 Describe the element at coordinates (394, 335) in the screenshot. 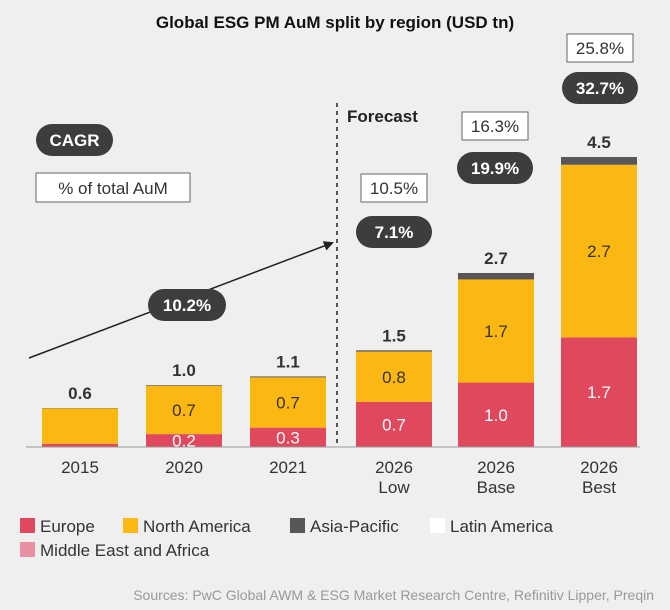

I see `bar-total-label: 1.5` at that location.